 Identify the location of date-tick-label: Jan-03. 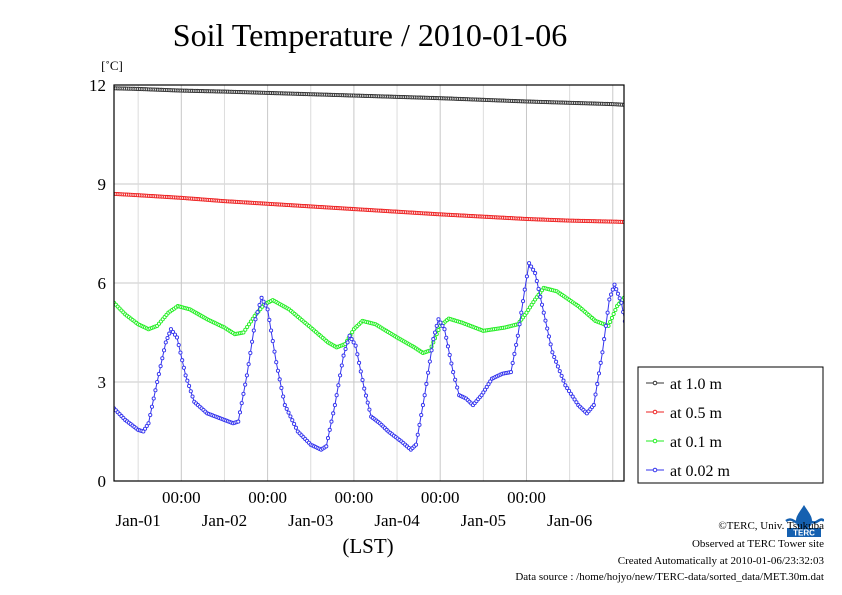
(310, 520).